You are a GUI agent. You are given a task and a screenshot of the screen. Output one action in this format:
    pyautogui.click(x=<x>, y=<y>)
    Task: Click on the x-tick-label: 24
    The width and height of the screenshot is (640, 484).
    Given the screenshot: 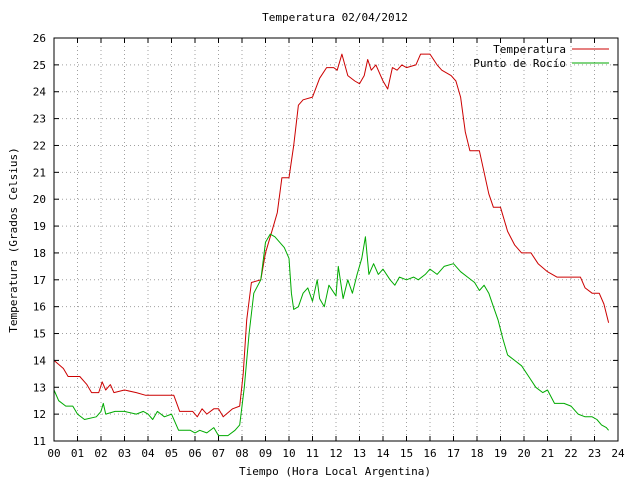 What is the action you would take?
    pyautogui.click(x=618, y=453)
    